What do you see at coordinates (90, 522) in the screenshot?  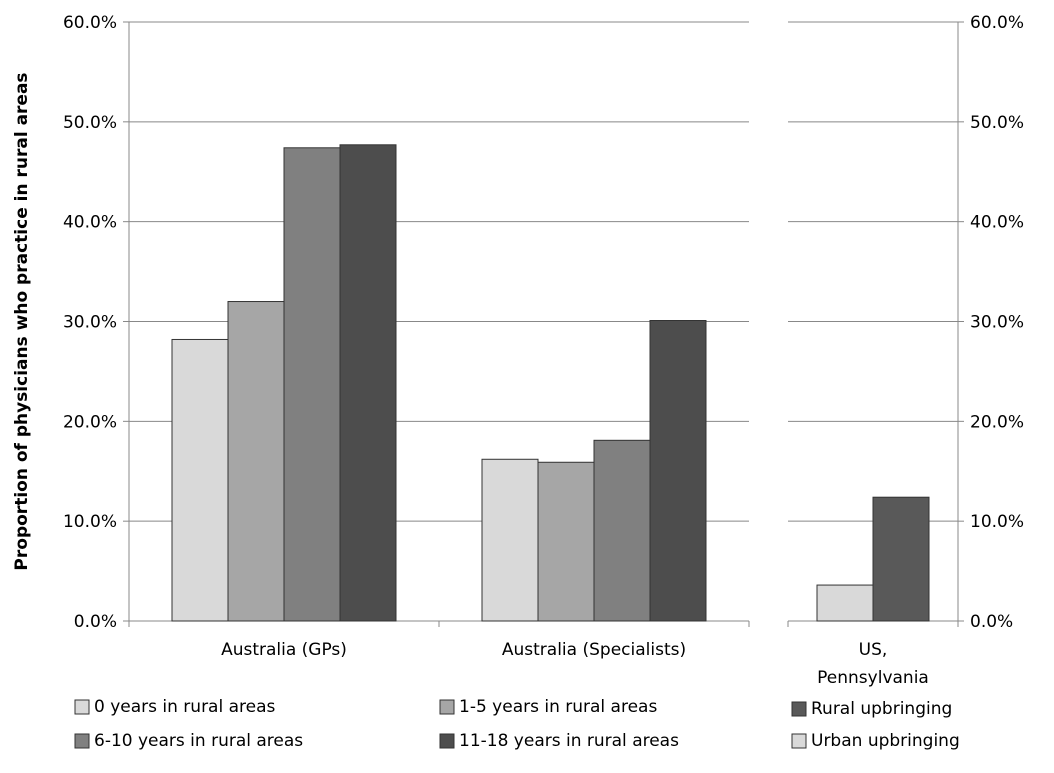 I see `y-tick-label-left: 10.0%` at bounding box center [90, 522].